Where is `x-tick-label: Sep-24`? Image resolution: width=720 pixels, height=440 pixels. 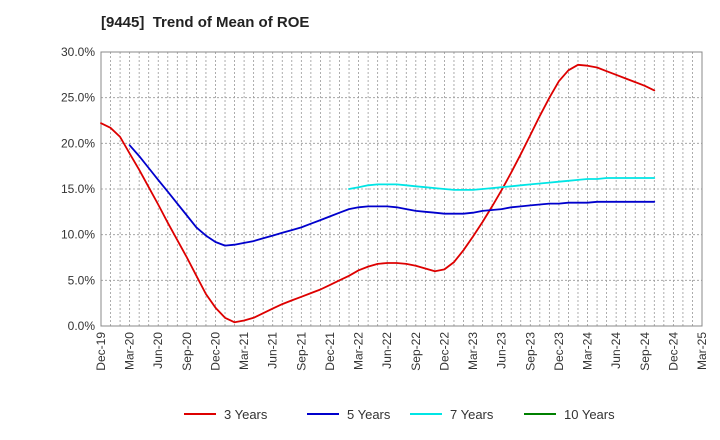
x-tick-label: Sep-24 is located at coordinates (645, 351).